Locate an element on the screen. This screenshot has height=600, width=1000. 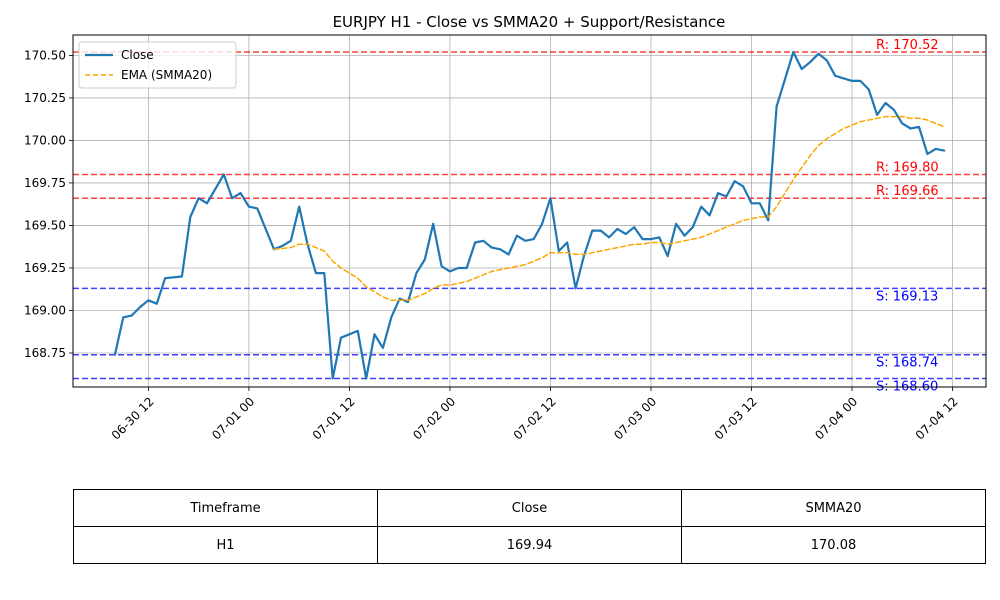
cell-smma20: 170.08 is located at coordinates (833, 545).